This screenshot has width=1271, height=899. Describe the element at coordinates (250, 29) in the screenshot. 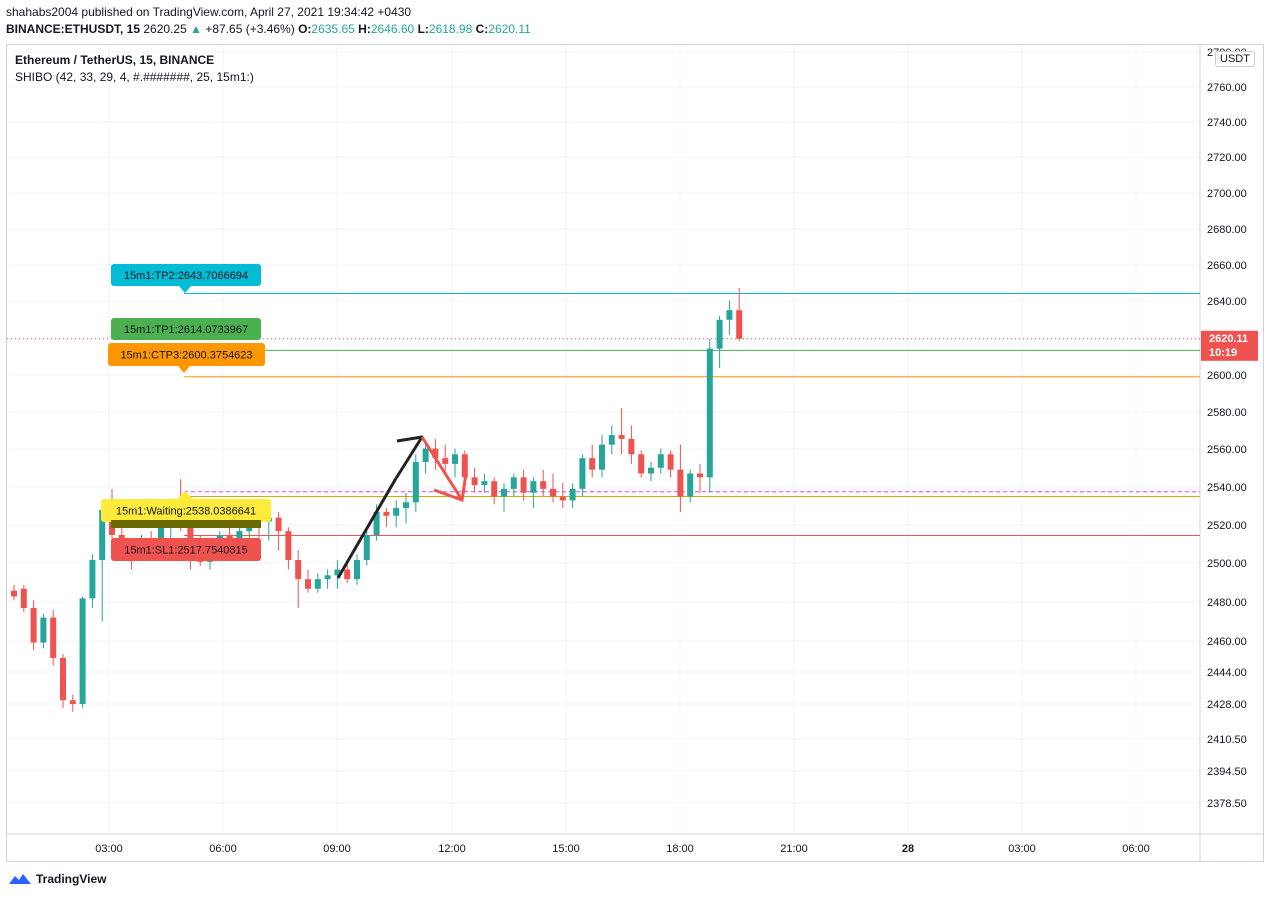

I see `price-change: +87.65 (+3.46%)` at that location.